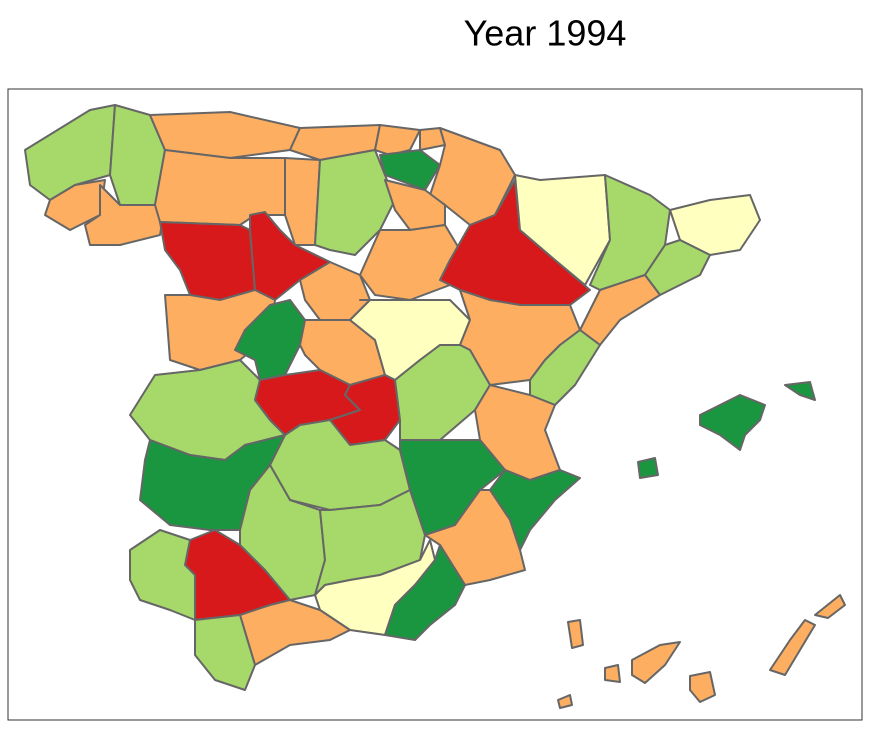 The height and width of the screenshot is (734, 872). I want to click on map-title: Year 1994, so click(545, 33).